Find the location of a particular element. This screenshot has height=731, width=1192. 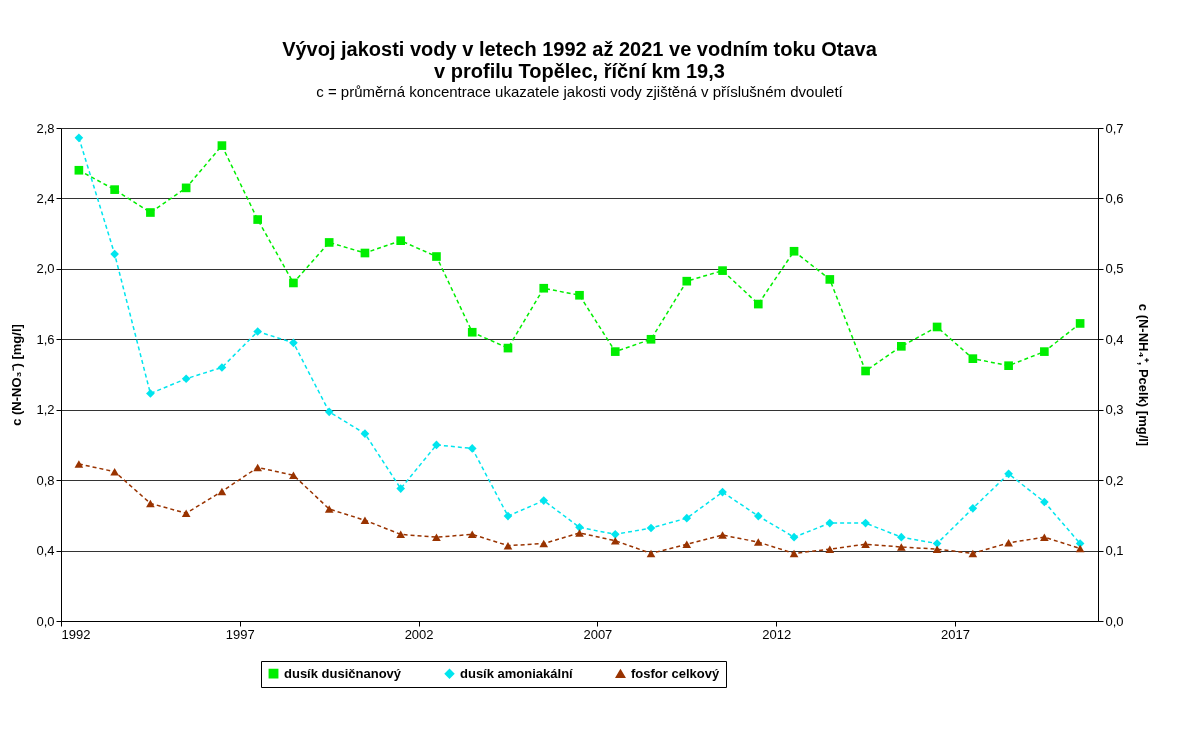

y-tick-label: 2,4 is located at coordinates (45, 198).